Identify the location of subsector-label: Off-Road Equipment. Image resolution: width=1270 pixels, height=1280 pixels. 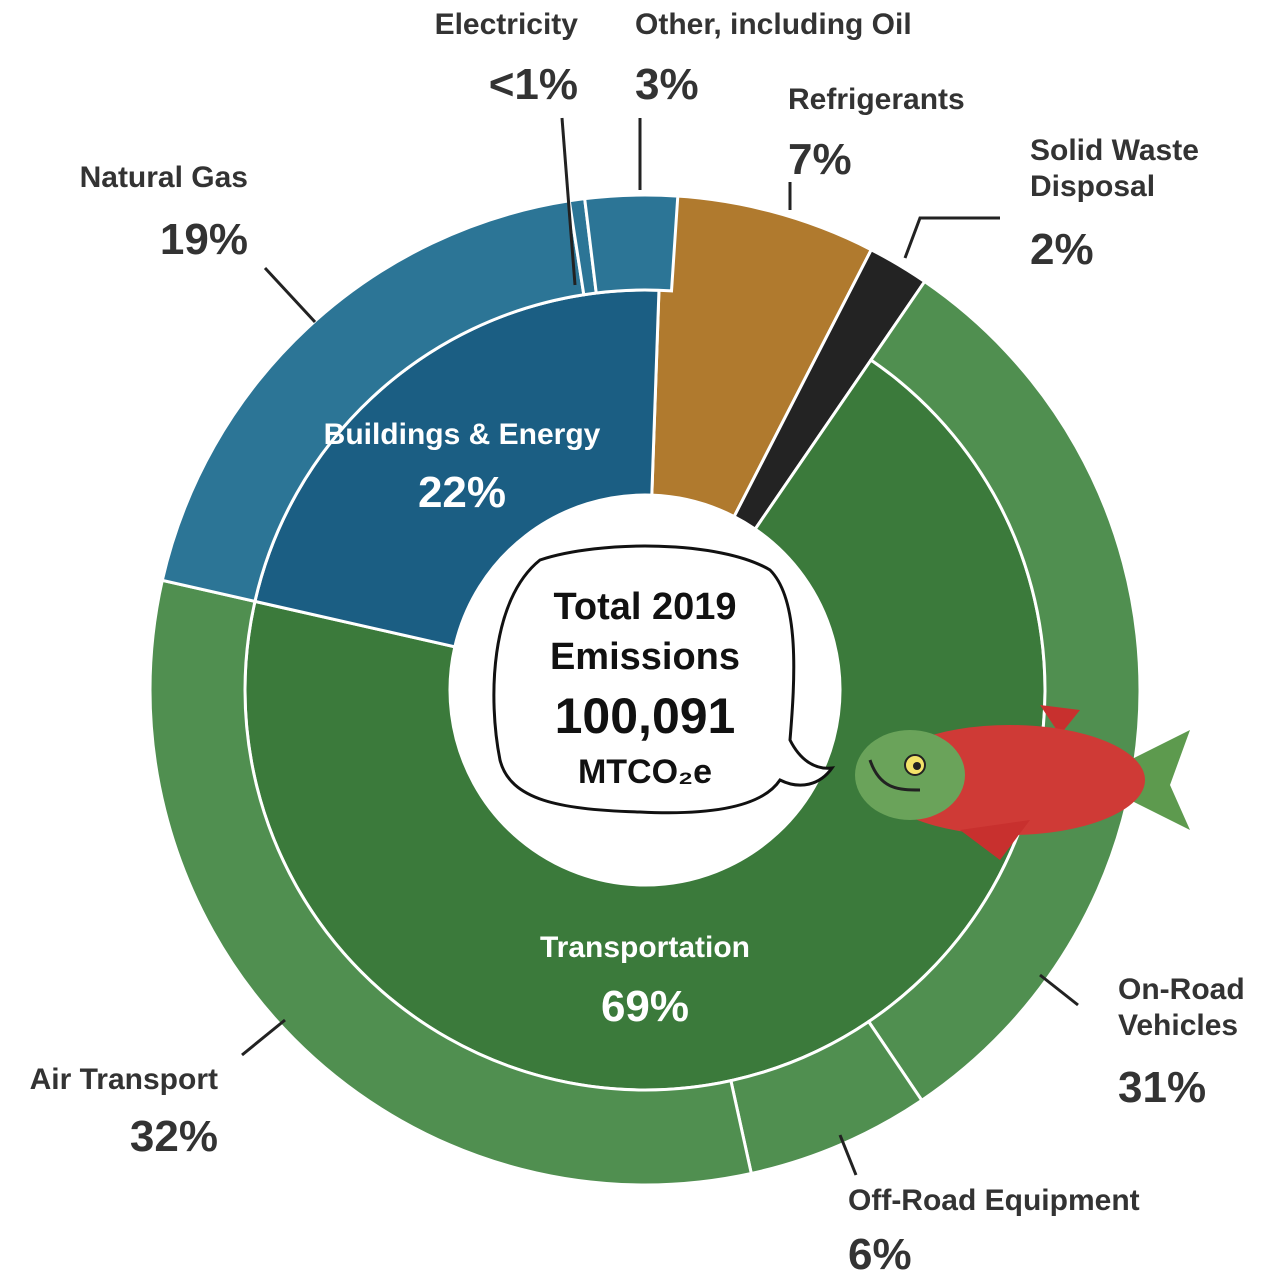
(994, 1200).